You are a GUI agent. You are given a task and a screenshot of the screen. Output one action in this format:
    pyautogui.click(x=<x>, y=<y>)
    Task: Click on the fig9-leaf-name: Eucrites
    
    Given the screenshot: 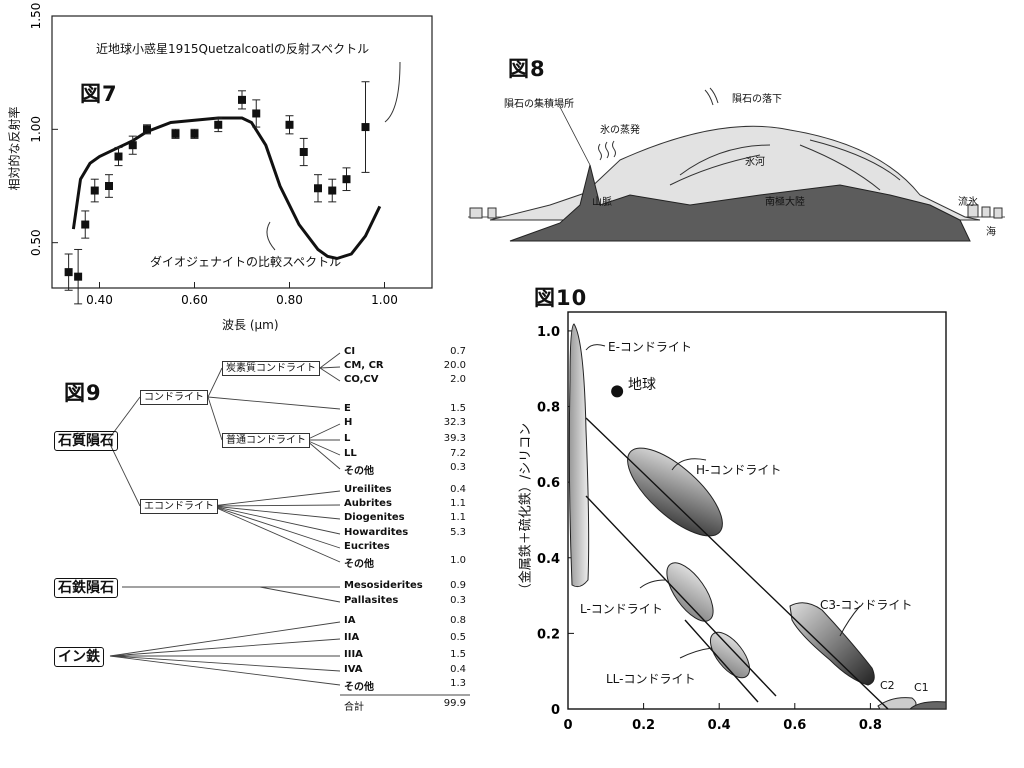 What is the action you would take?
    pyautogui.click(x=367, y=546)
    